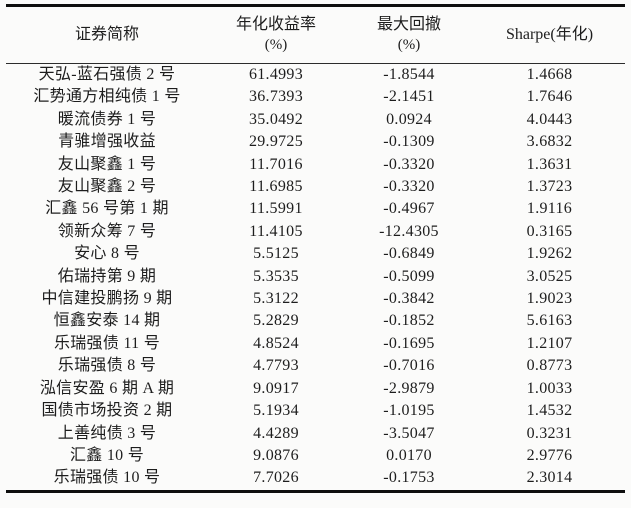 The height and width of the screenshot is (508, 631). What do you see at coordinates (549, 366) in the screenshot?
I see `sharpe-cell: 0.8773` at bounding box center [549, 366].